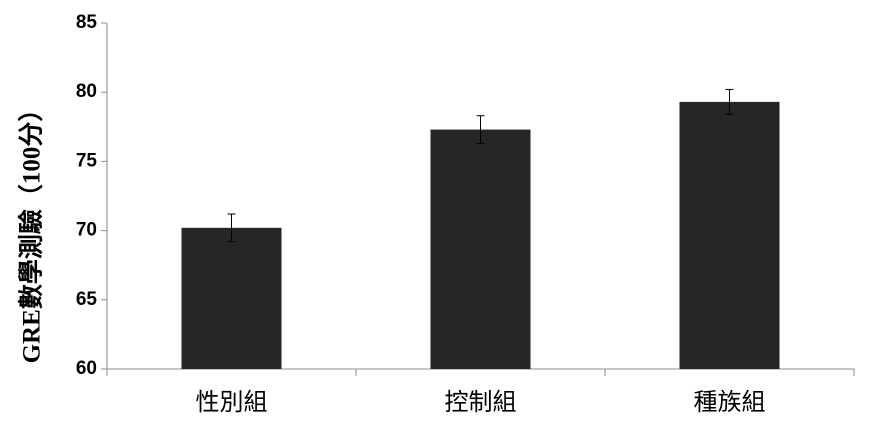 The height and width of the screenshot is (423, 870). Describe the element at coordinates (87, 22) in the screenshot. I see `y-tick-label: 85` at that location.